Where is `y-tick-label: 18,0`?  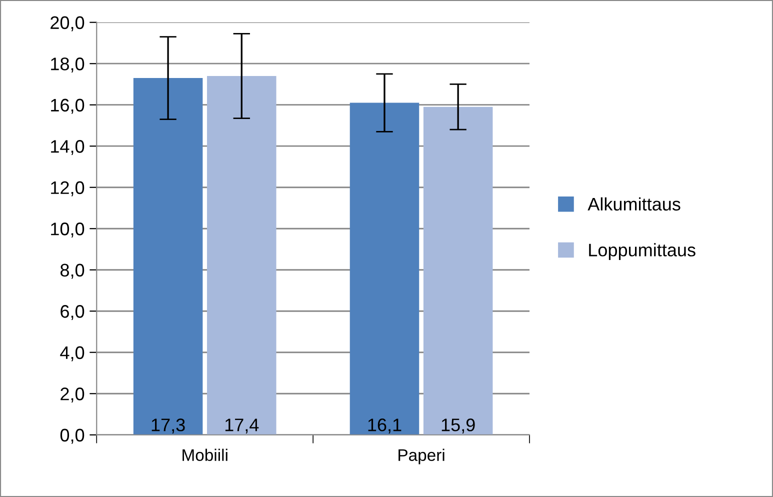
y-tick-label: 18,0 is located at coordinates (67, 65).